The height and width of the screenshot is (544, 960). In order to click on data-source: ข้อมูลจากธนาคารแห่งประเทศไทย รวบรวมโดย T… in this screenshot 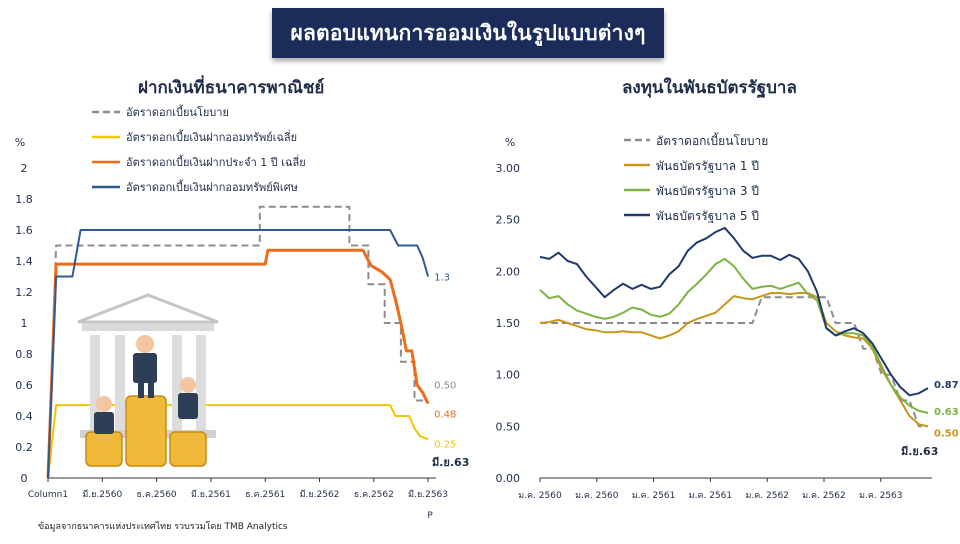, I will do `click(163, 527)`.